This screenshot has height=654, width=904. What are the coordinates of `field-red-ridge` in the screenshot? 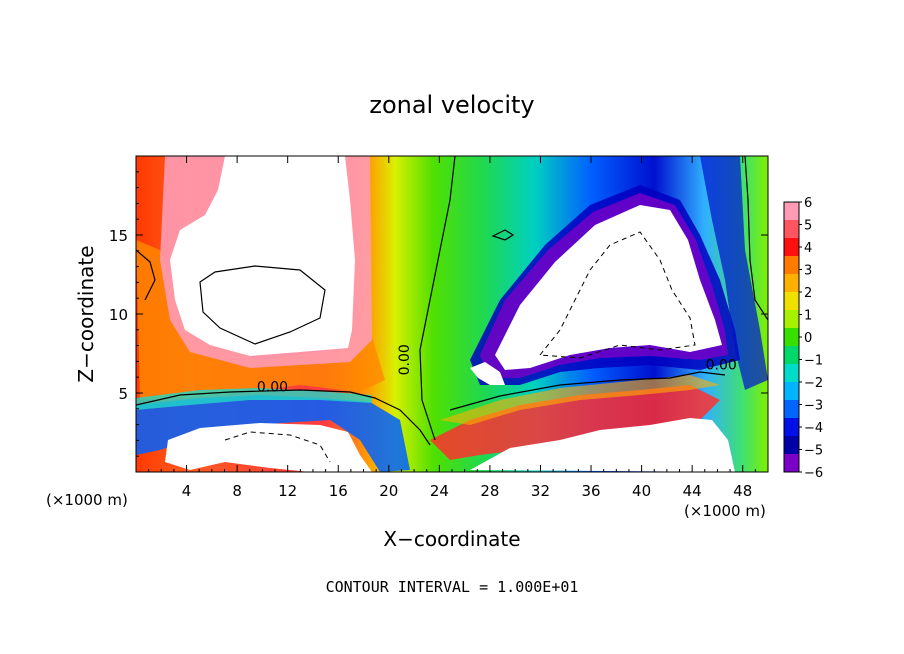 It's located at (575, 422).